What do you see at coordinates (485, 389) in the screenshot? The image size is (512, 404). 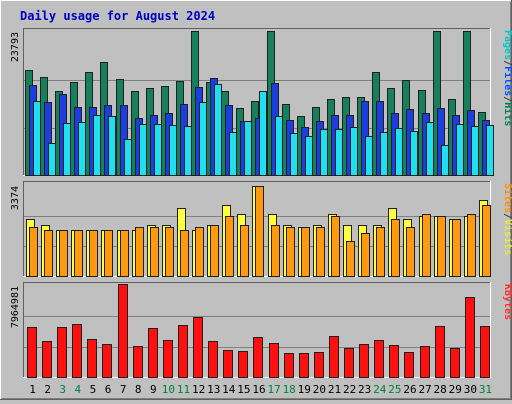 I see `x-tick-label: 31` at bounding box center [485, 389].